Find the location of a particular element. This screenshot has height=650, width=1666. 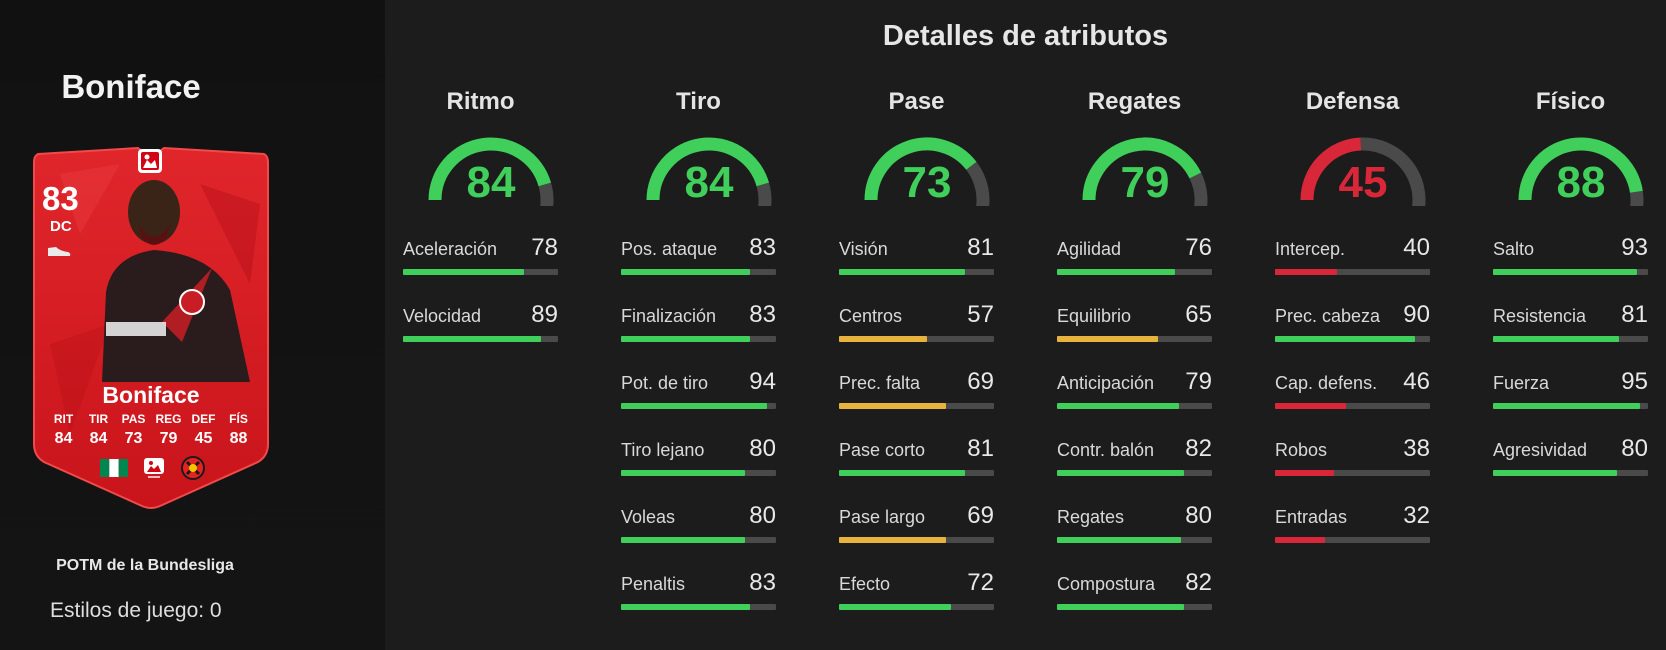

attribute-name: Intercep. is located at coordinates (1310, 249).